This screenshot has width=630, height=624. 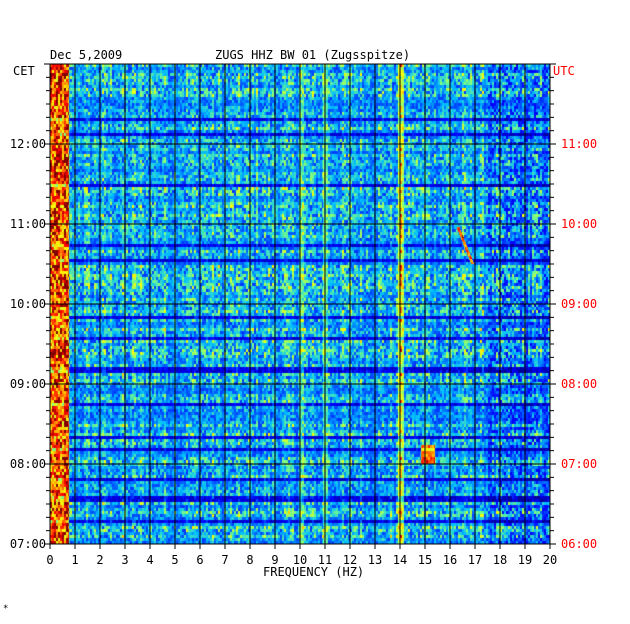 What do you see at coordinates (274, 560) in the screenshot?
I see `x-tick-label: 9` at bounding box center [274, 560].